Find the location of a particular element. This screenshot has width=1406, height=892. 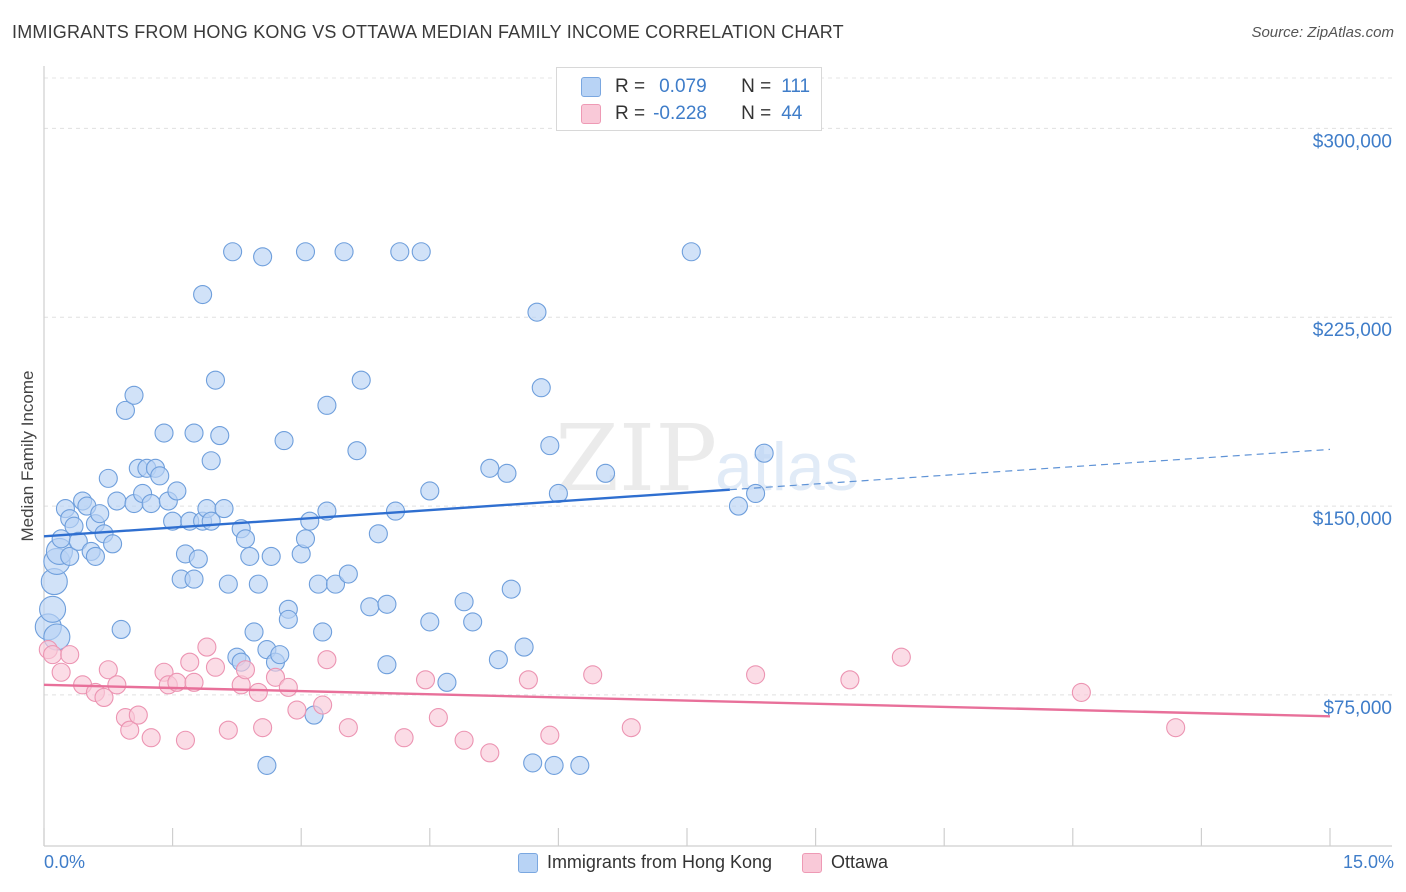

y-tick-label: $225,000 is located at coordinates (1352, 330).